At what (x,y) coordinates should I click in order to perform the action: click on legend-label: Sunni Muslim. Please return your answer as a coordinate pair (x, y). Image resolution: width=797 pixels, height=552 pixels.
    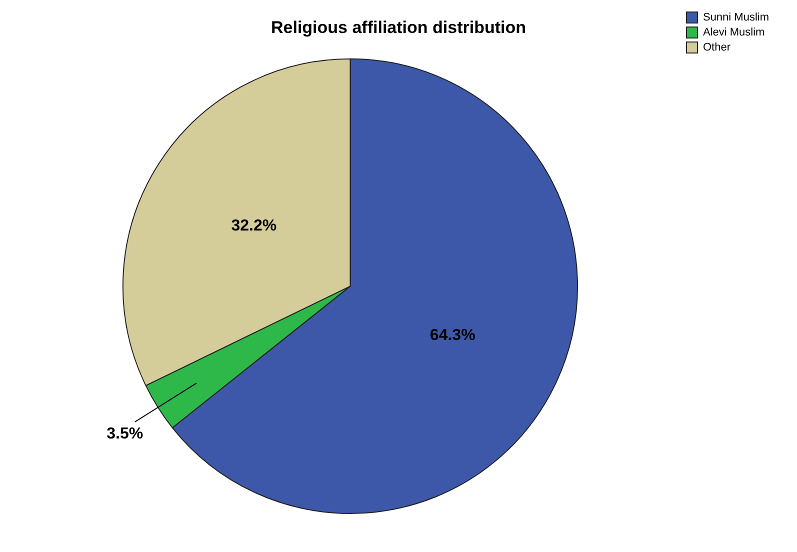
    Looking at the image, I should click on (736, 18).